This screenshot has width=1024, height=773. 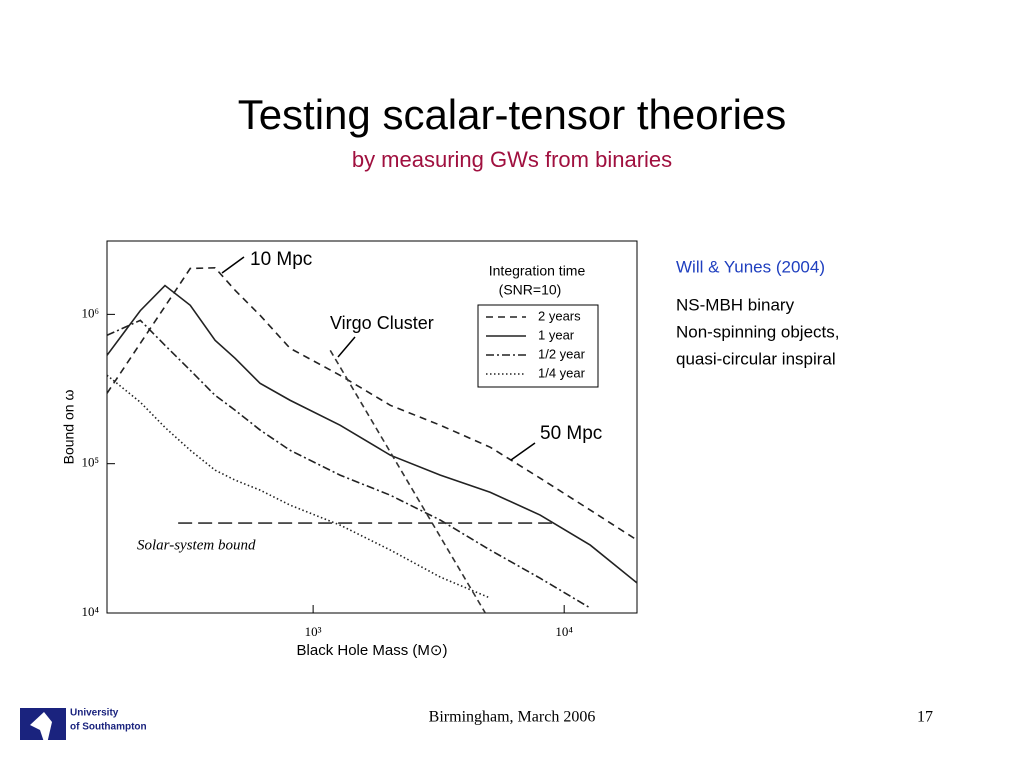 I want to click on logo-text: of Southampton, so click(x=108, y=727).